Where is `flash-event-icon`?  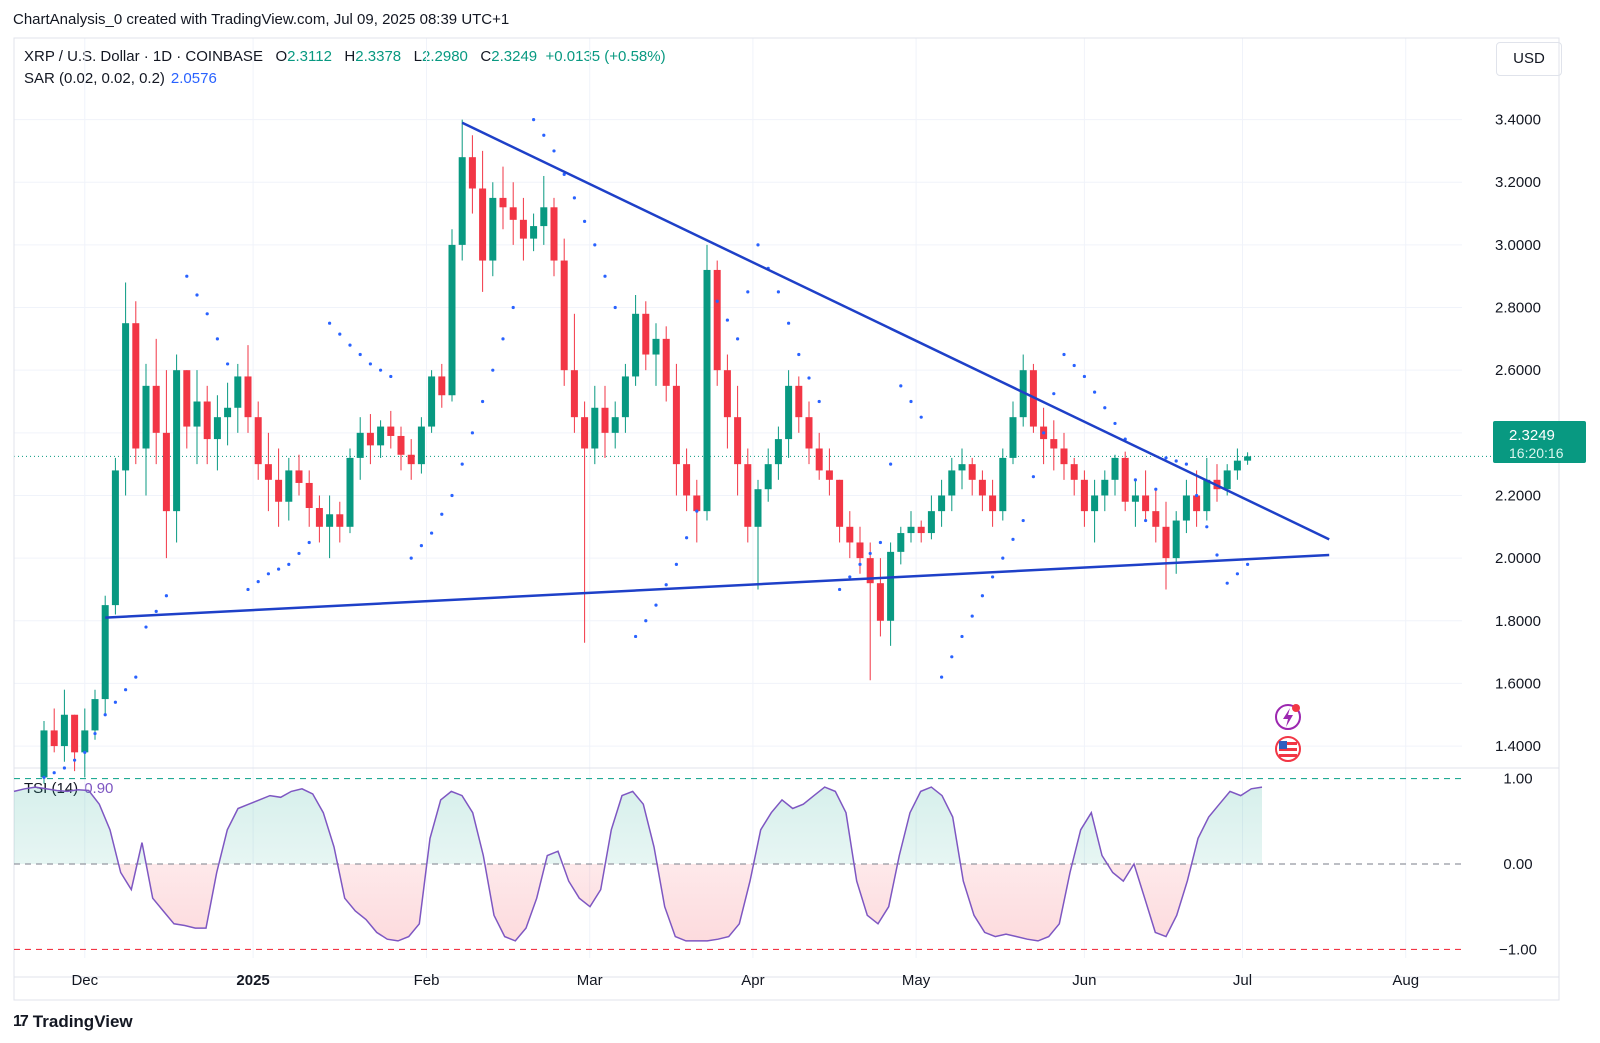 flash-event-icon is located at coordinates (1288, 717).